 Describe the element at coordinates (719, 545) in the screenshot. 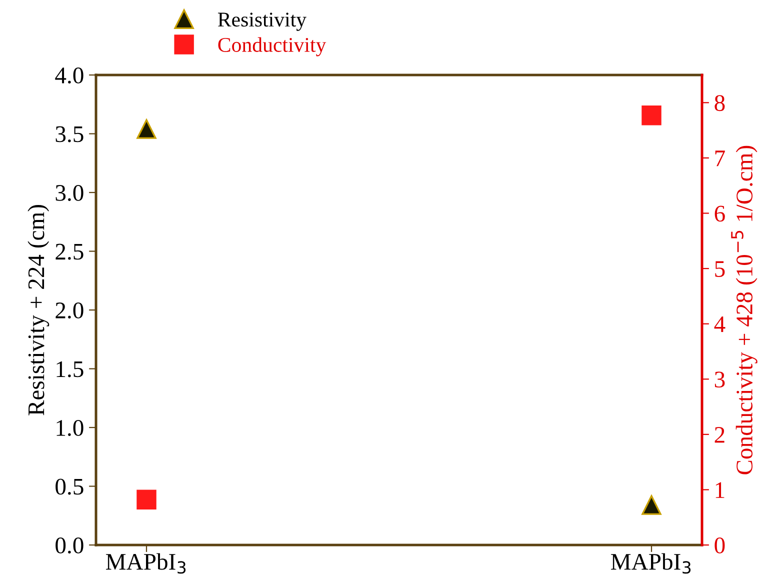

I see `y2-tick-label: 0` at that location.